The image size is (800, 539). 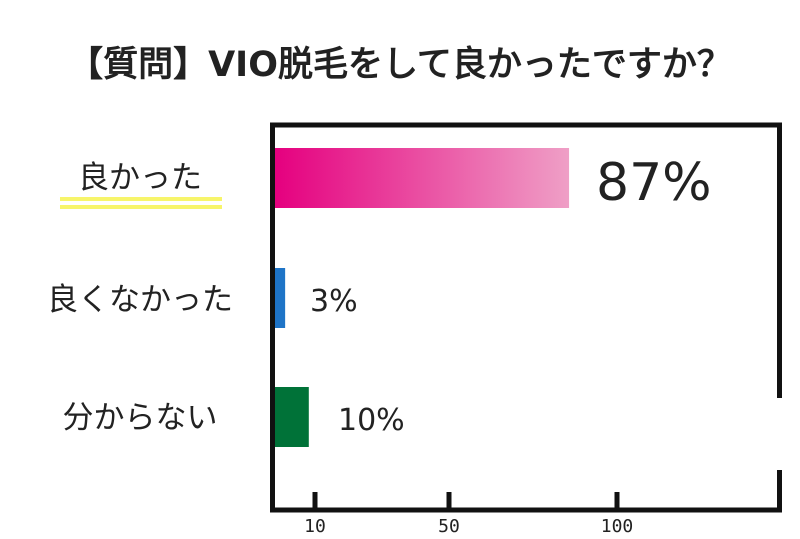 What do you see at coordinates (140, 300) in the screenshot?
I see `category-label: 良くなかった` at bounding box center [140, 300].